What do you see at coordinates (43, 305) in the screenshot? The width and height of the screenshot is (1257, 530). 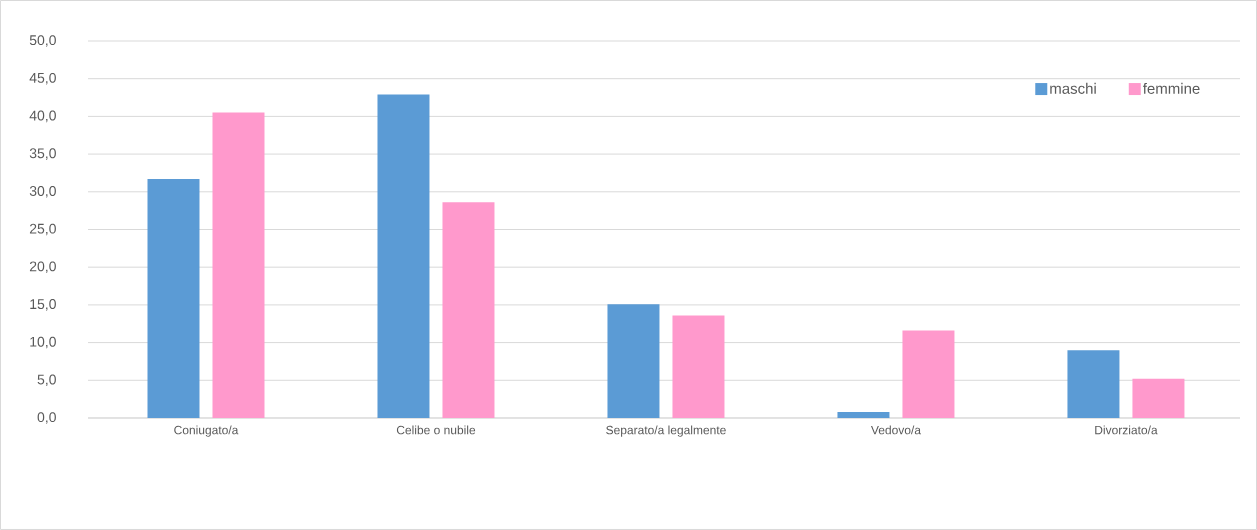 I see `y-tick-label: 15,0` at bounding box center [43, 305].